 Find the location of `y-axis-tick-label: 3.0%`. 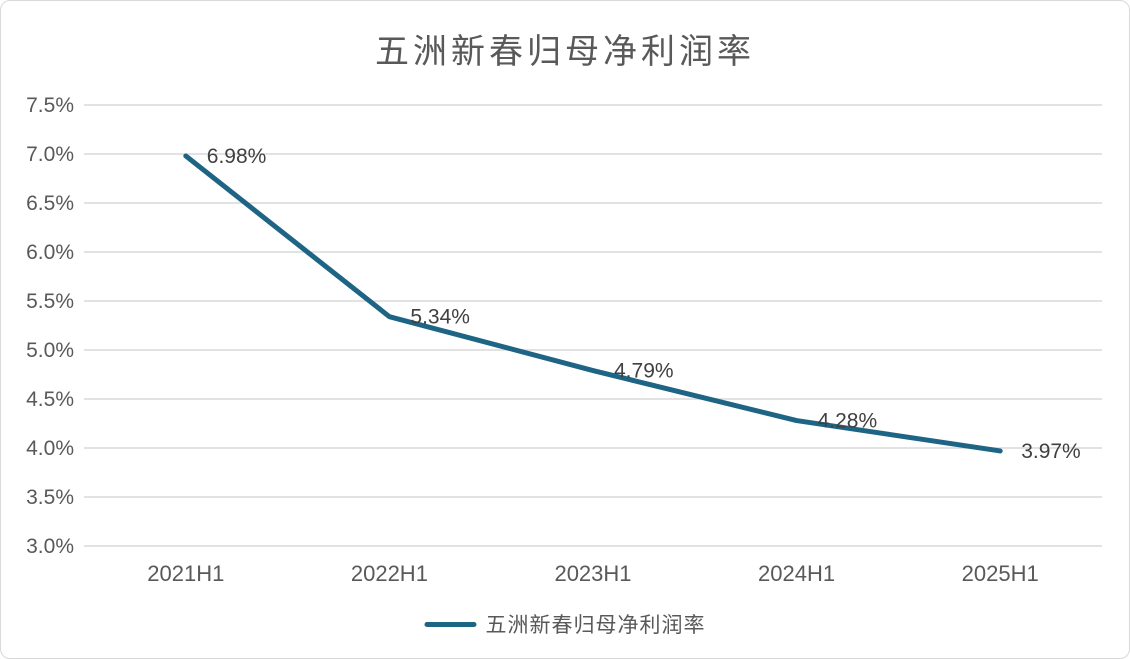

y-axis-tick-label: 3.0% is located at coordinates (50, 546).